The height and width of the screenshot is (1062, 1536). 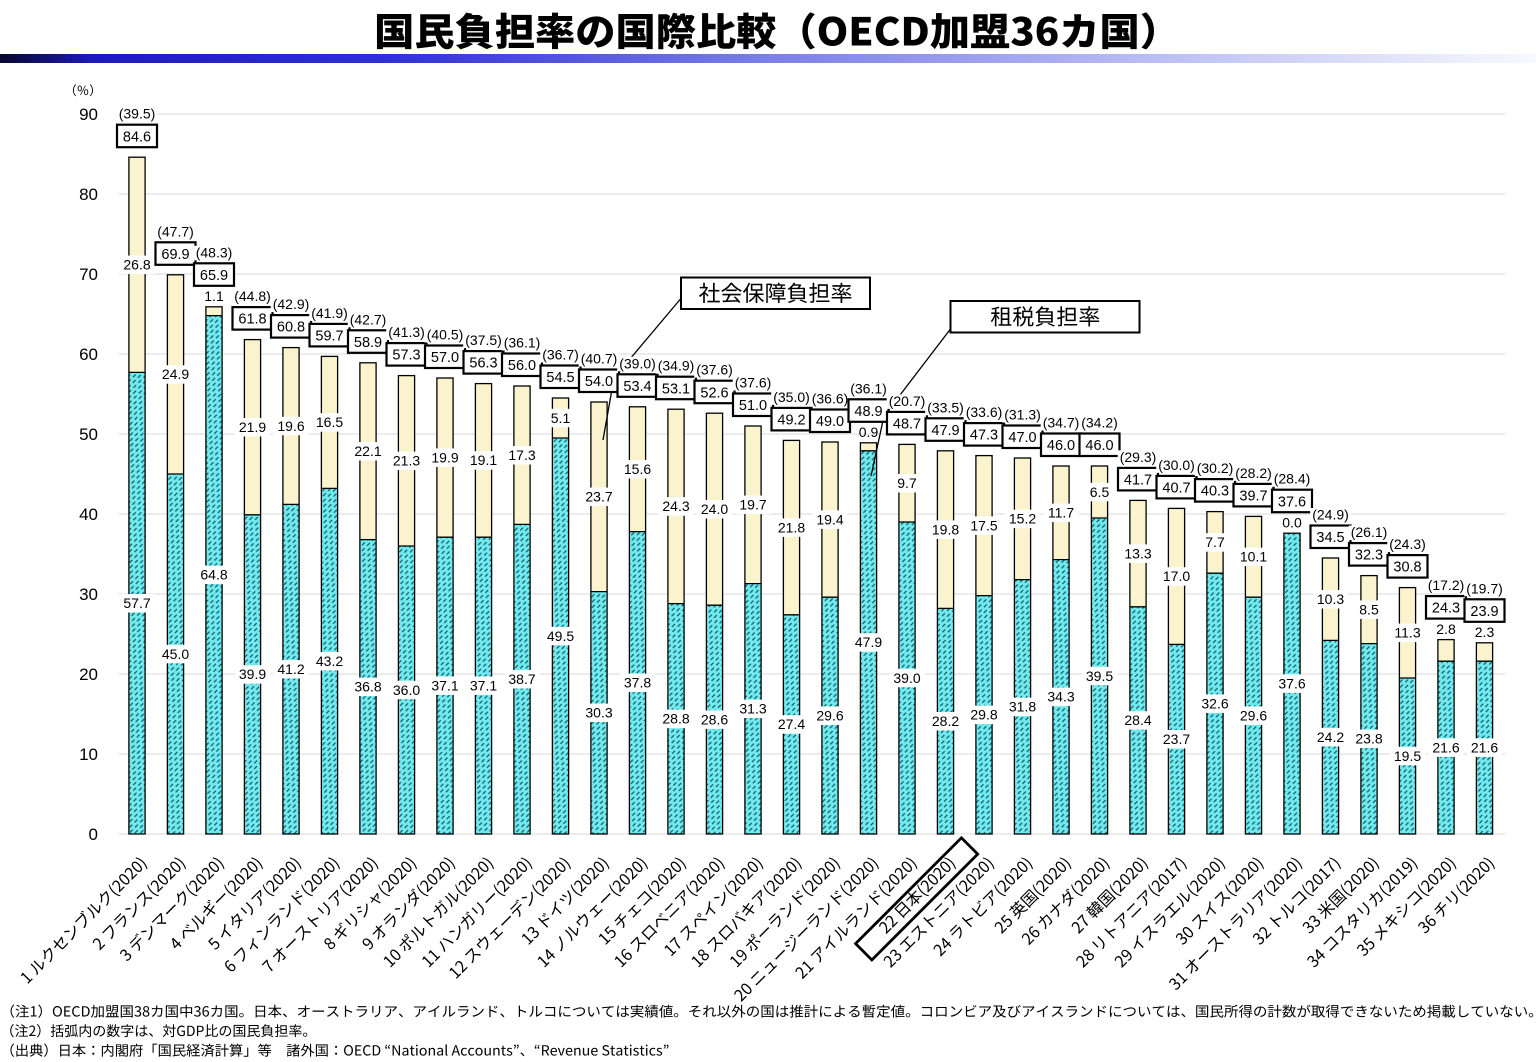 I want to click on svg-text: 40.7, so click(x=1176, y=489).